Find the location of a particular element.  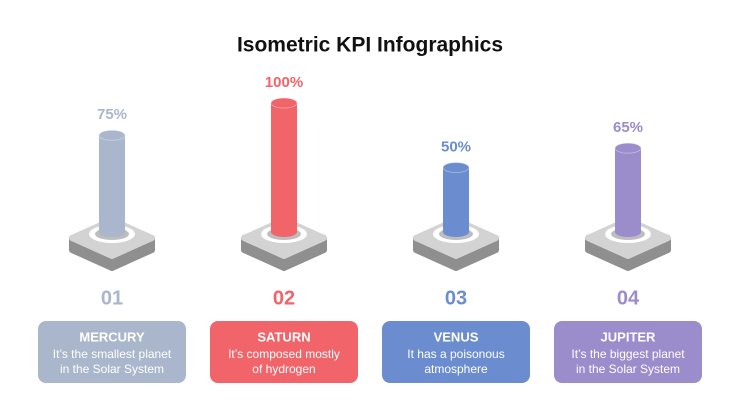

step-number: 02 is located at coordinates (284, 298).